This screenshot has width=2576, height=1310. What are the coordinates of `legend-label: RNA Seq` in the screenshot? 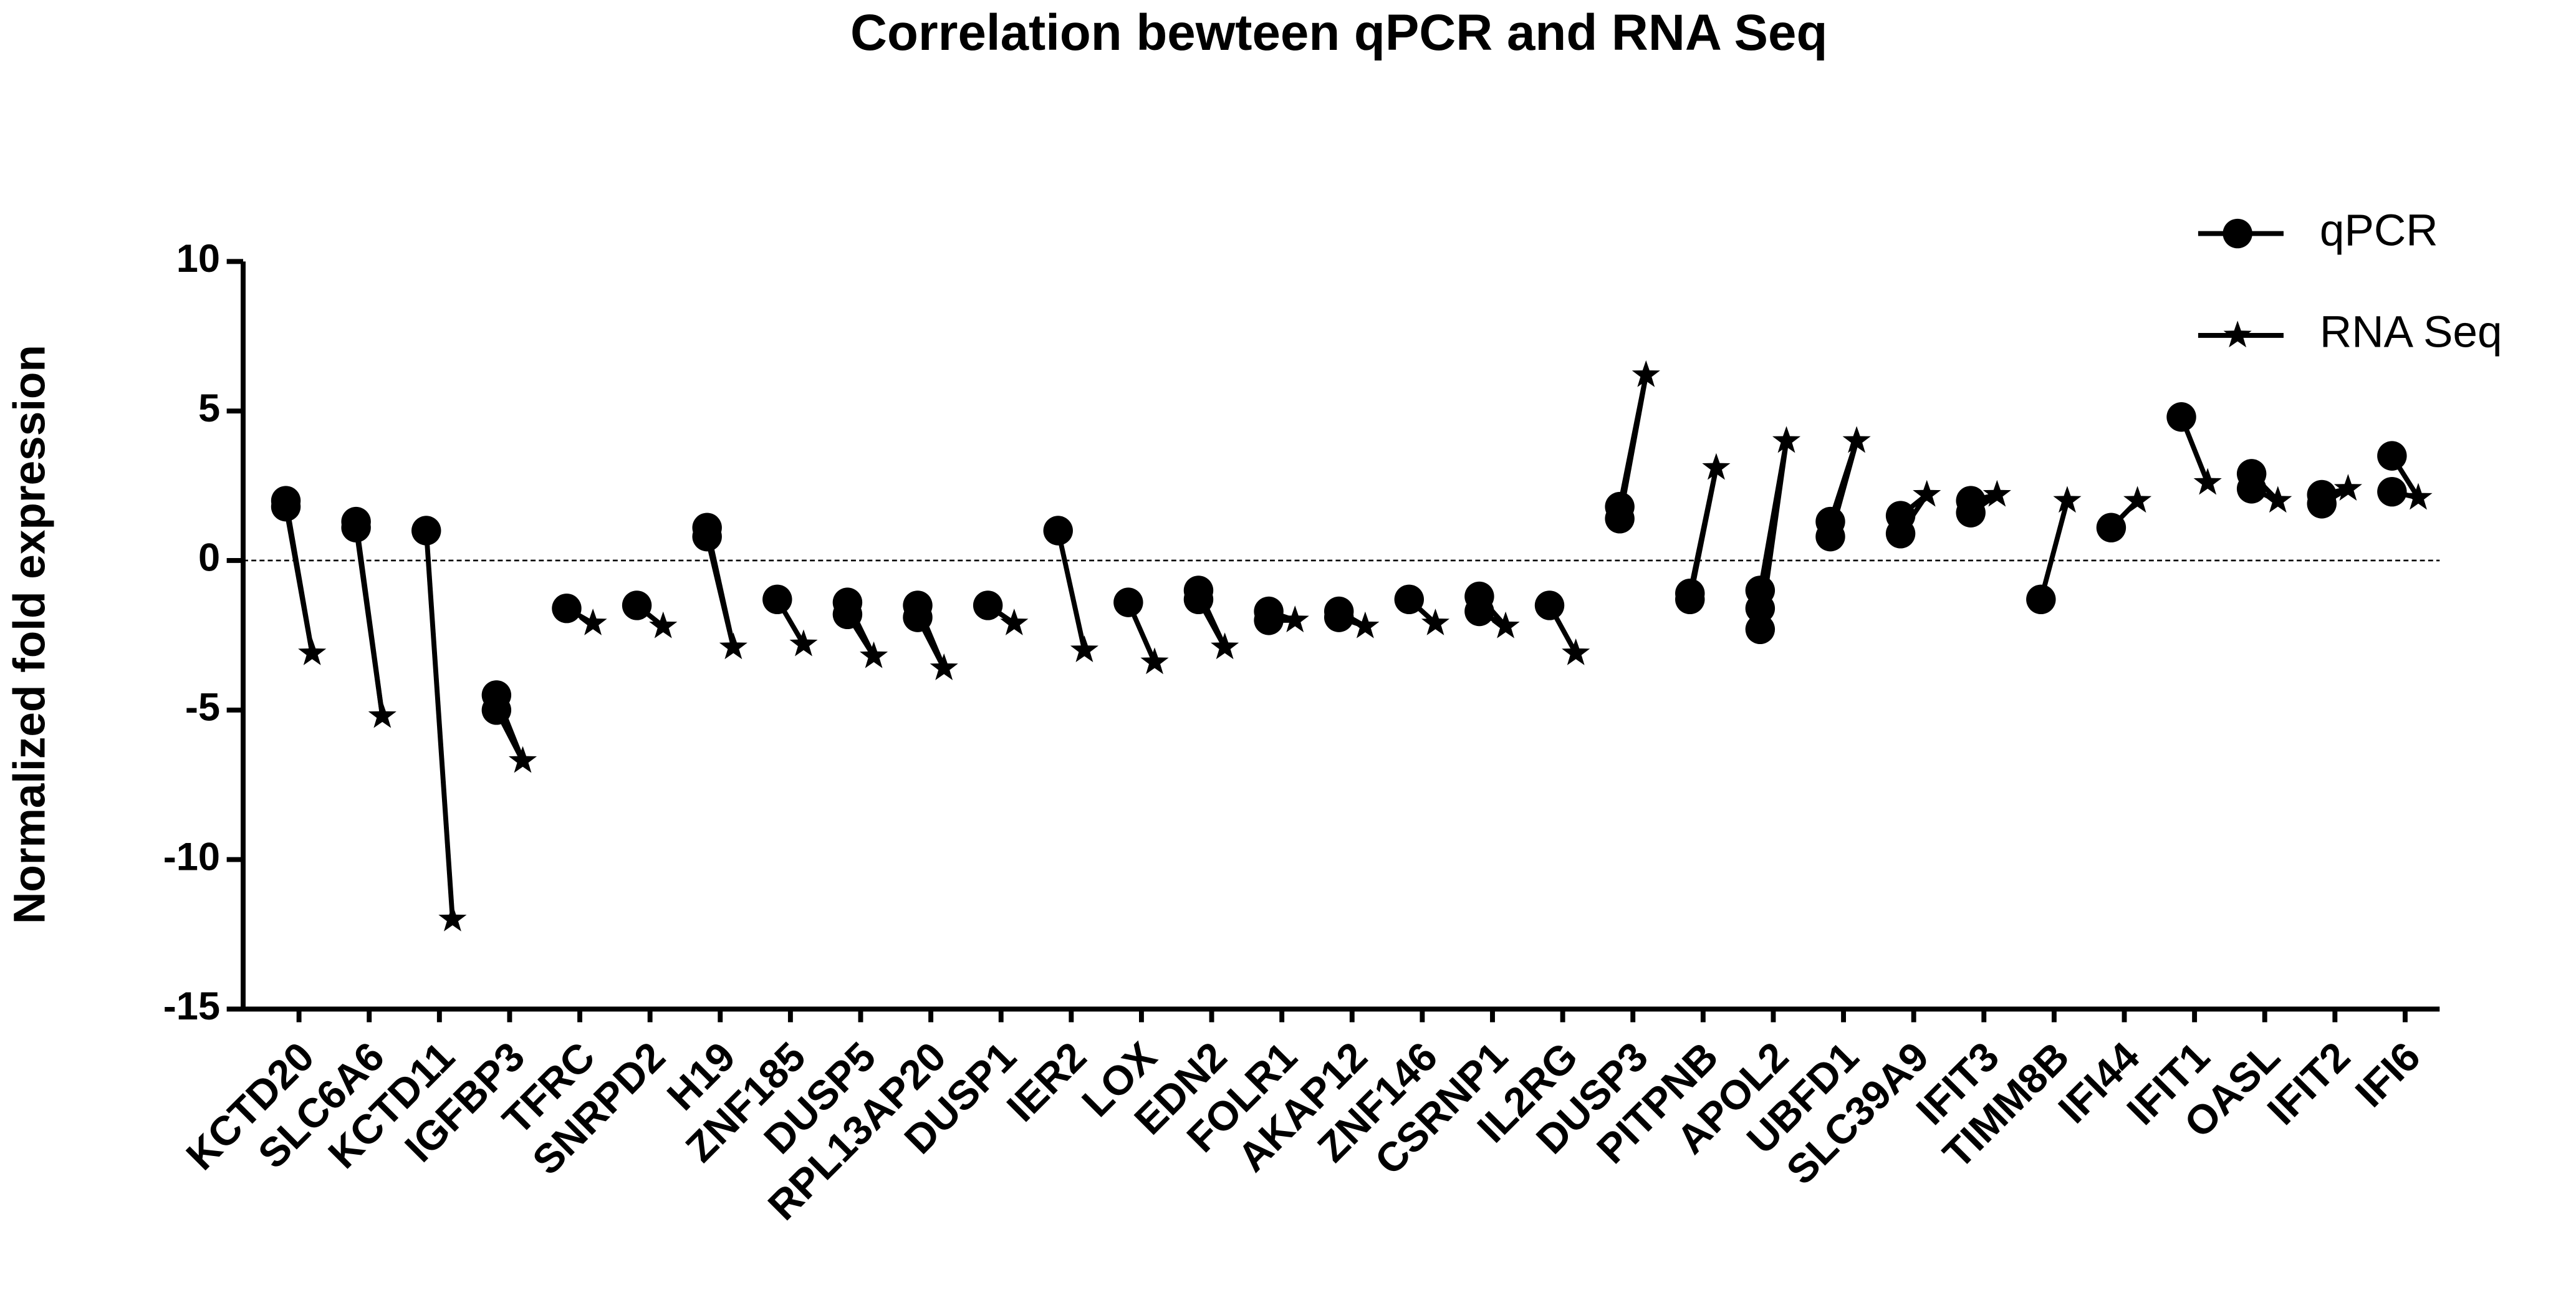 It's located at (2411, 332).